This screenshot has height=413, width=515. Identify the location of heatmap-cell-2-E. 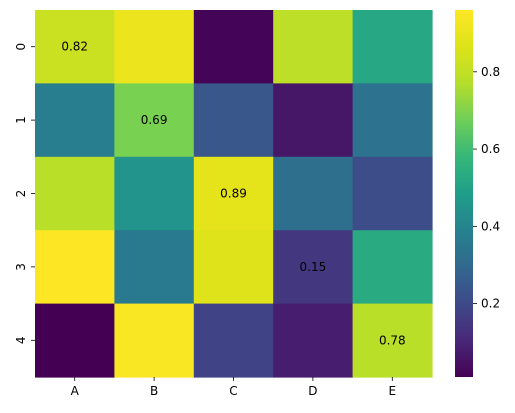
(392, 193).